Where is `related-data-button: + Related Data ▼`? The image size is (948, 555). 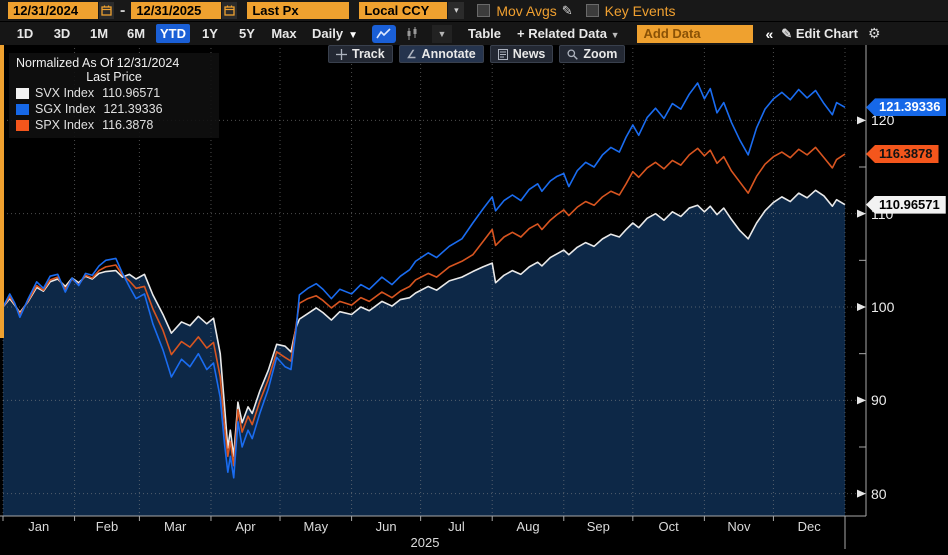 related-data-button: + Related Data ▼ is located at coordinates (568, 33).